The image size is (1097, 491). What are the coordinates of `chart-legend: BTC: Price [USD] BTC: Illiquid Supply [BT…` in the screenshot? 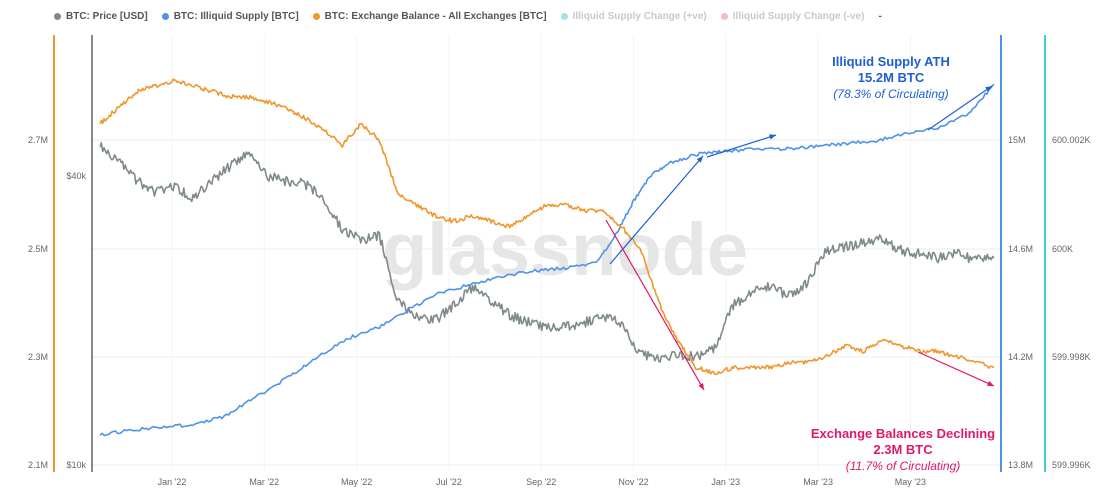 It's located at (468, 16).